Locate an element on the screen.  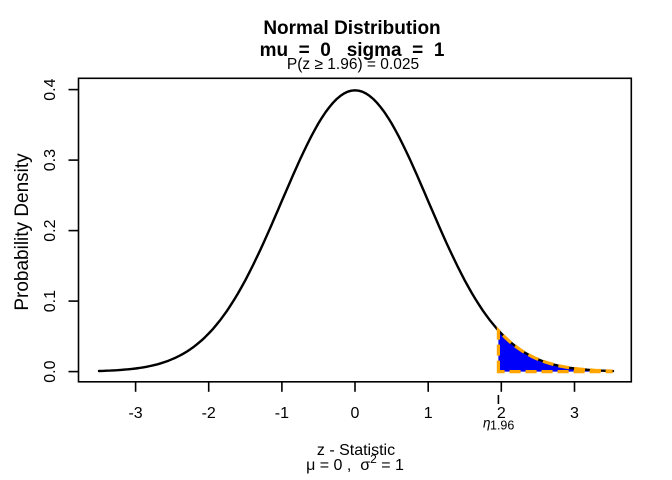
svg-text: mu = 0 sigma = 1 is located at coordinates (352, 50).